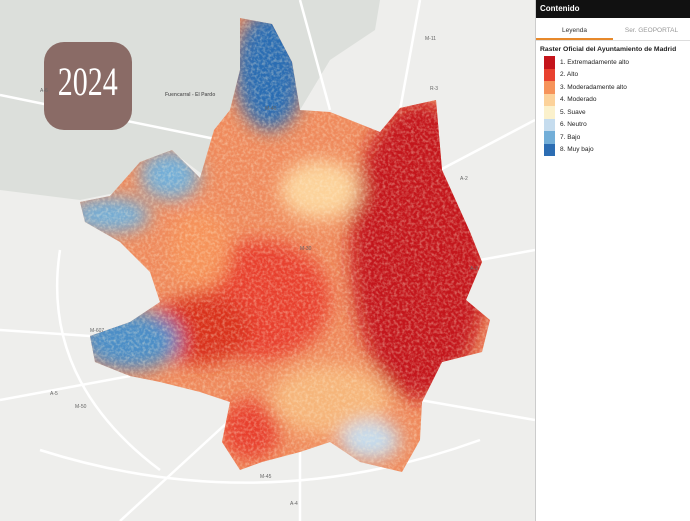  What do you see at coordinates (613, 137) in the screenshot?
I see `legend-item: 7. Bajo` at bounding box center [613, 137].